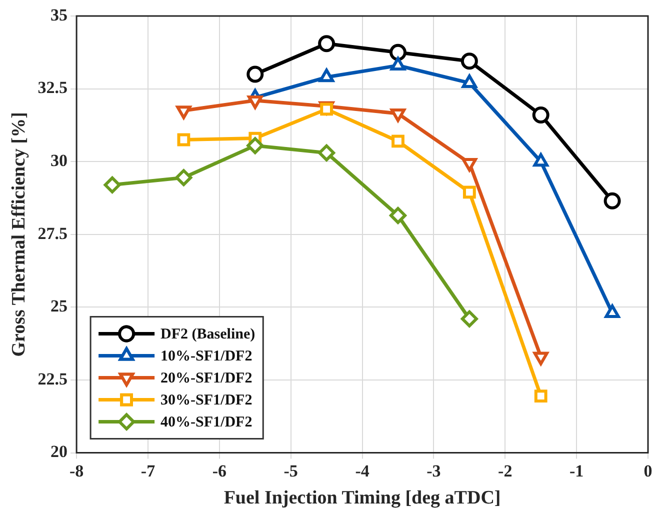 This screenshot has height=516, width=660. Describe the element at coordinates (219, 470) in the screenshot. I see `x-tick-label: -6` at that location.